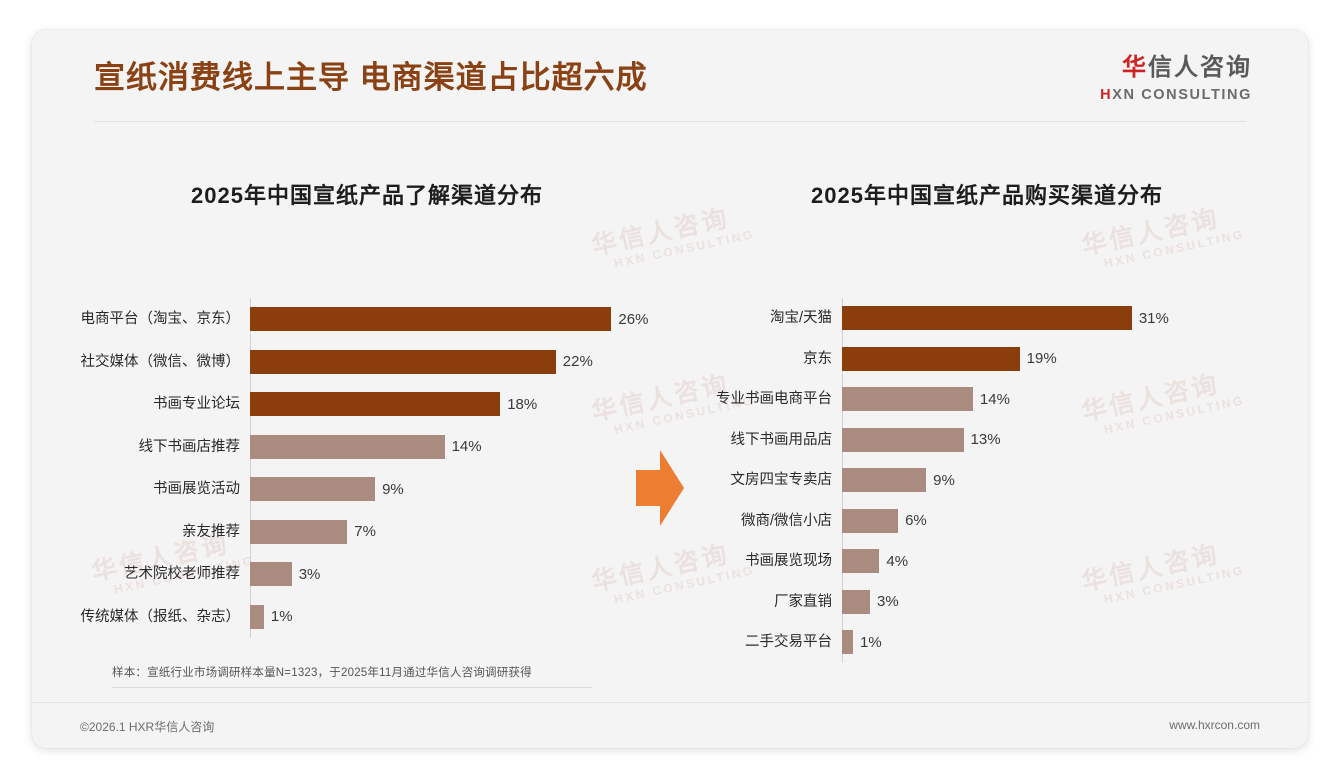 Image resolution: width=1340 pixels, height=780 pixels. I want to click on logo-cn-rest: 信人咨询, so click(1200, 67).